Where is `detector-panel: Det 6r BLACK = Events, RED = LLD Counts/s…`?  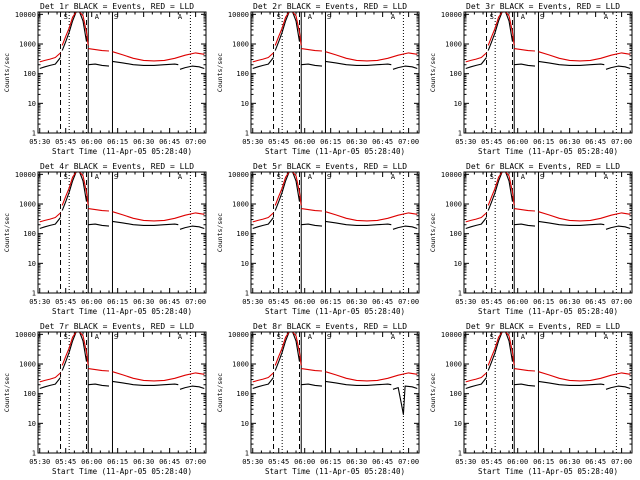
detector-panel: Det 6r BLACK = Events, RED = LLD Counts/s… is located at coordinates (532, 240).